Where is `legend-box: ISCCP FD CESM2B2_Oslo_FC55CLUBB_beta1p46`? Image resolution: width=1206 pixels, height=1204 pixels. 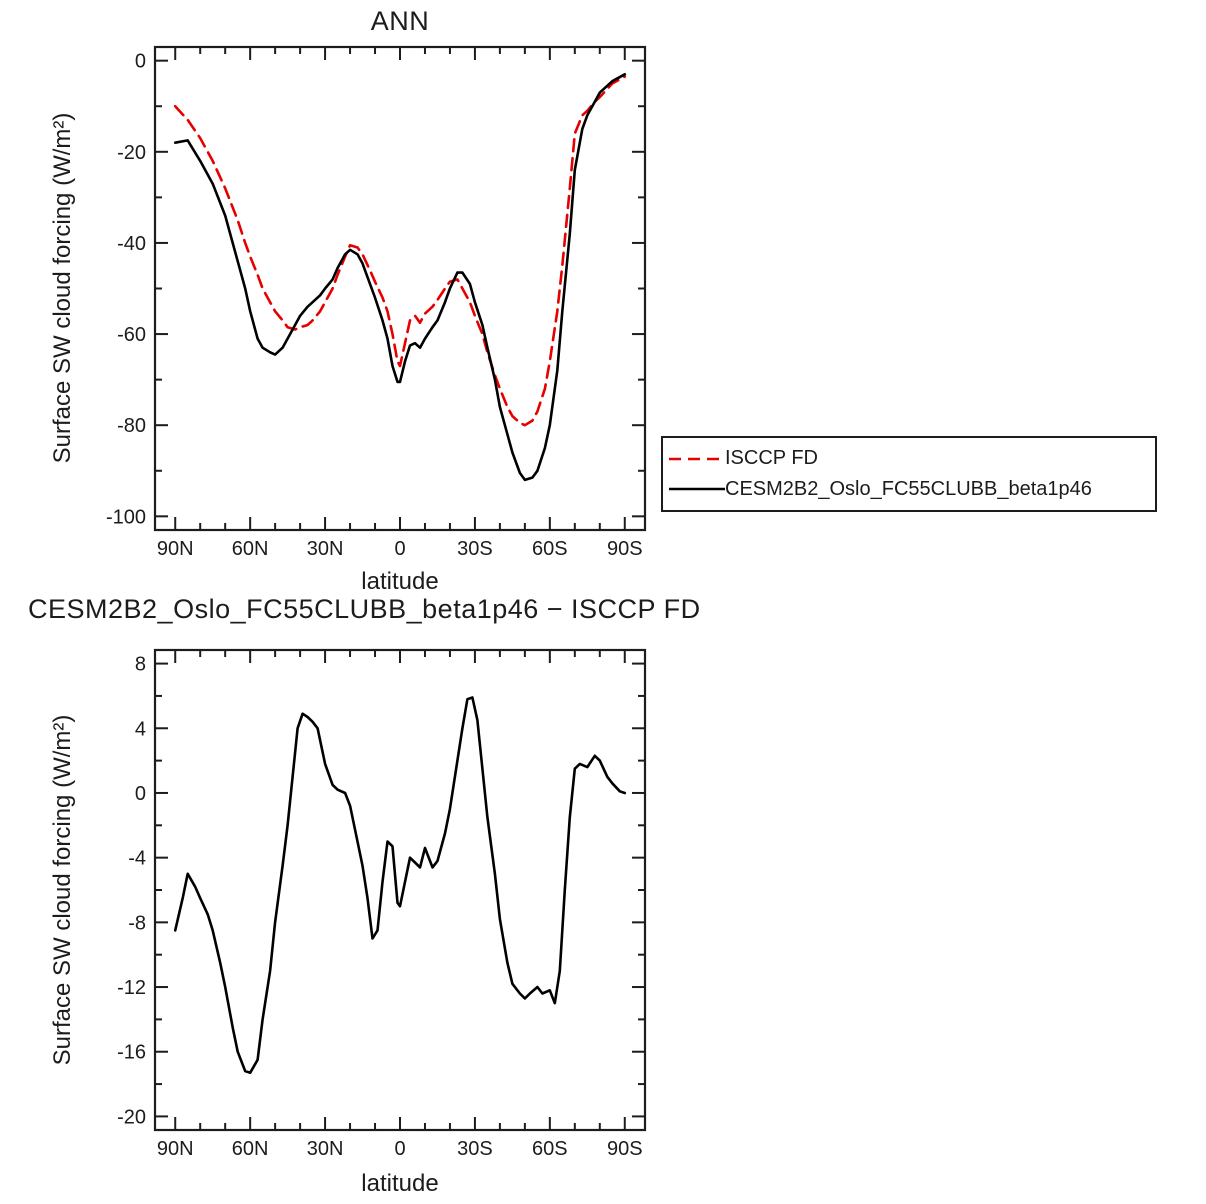 legend-box: ISCCP FD CESM2B2_Oslo_FC55CLUBB_beta1p46 is located at coordinates (909, 474).